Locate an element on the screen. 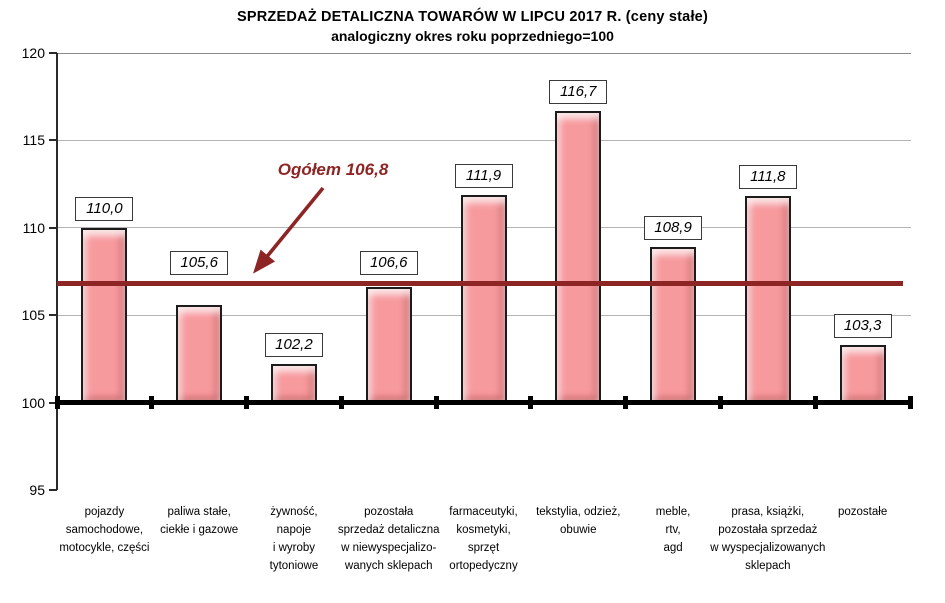 The height and width of the screenshot is (603, 945). value-label-5: 111,9 is located at coordinates (483, 175).